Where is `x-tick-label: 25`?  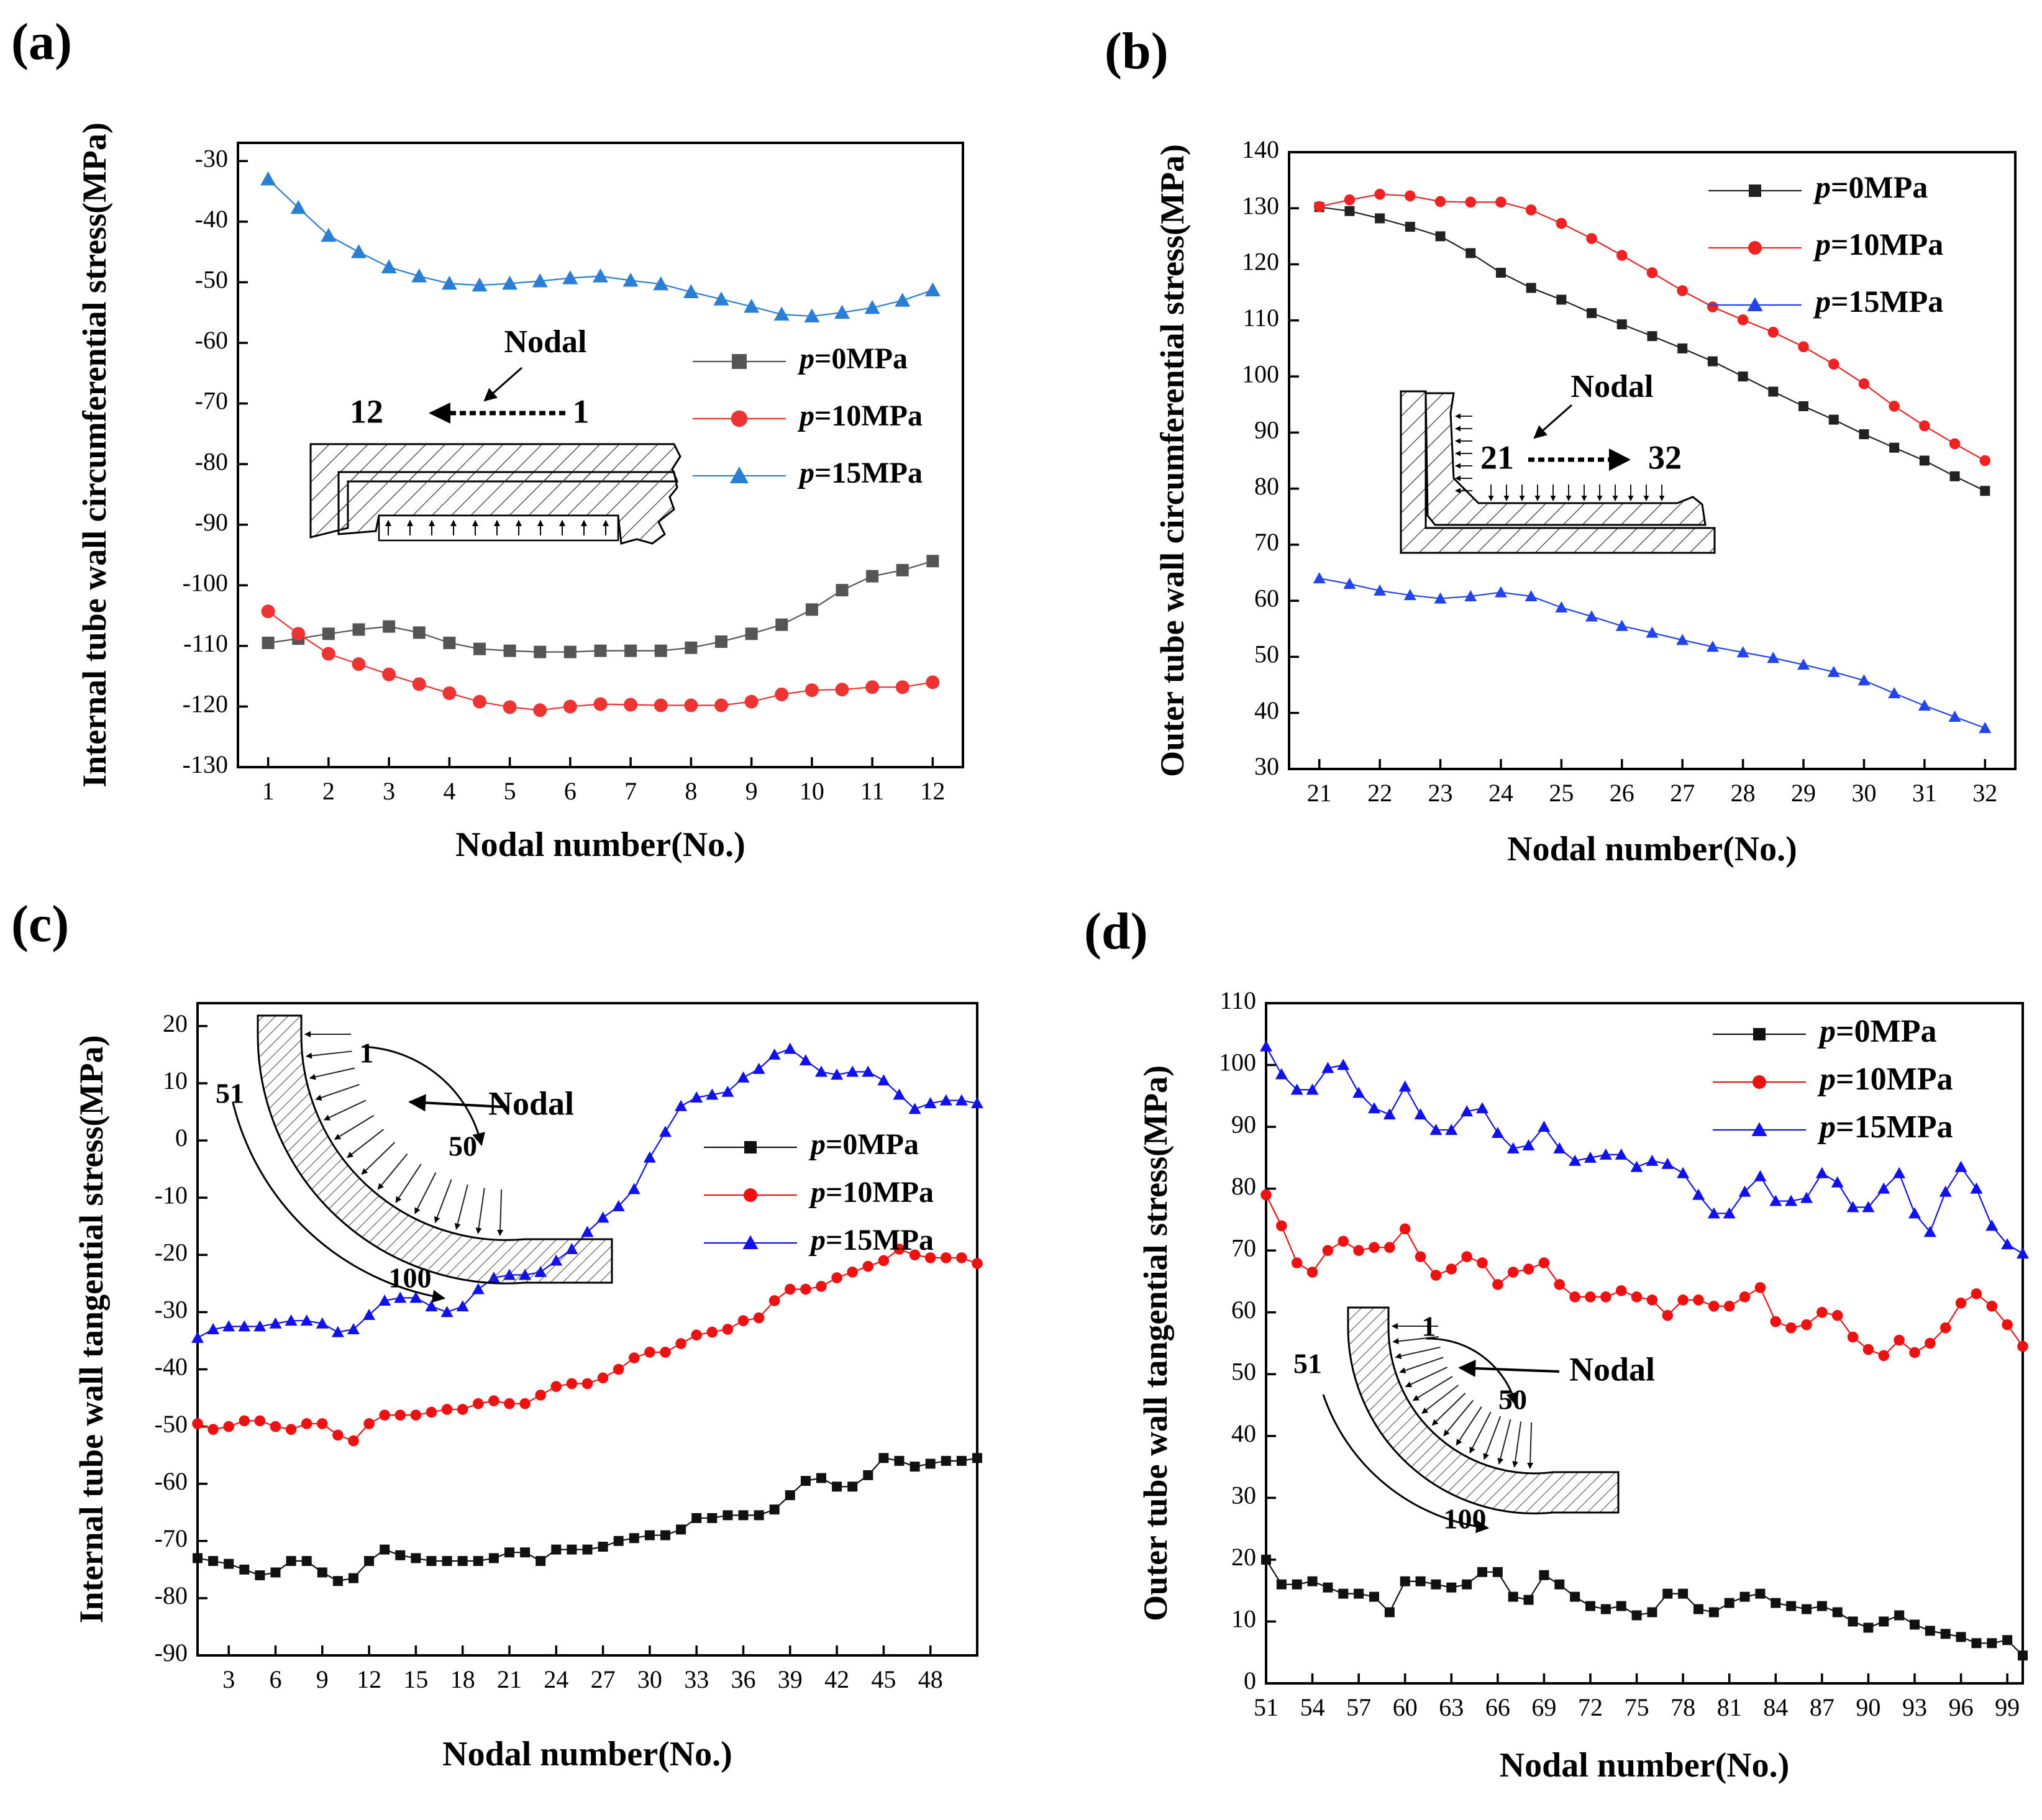
x-tick-label: 25 is located at coordinates (1561, 793).